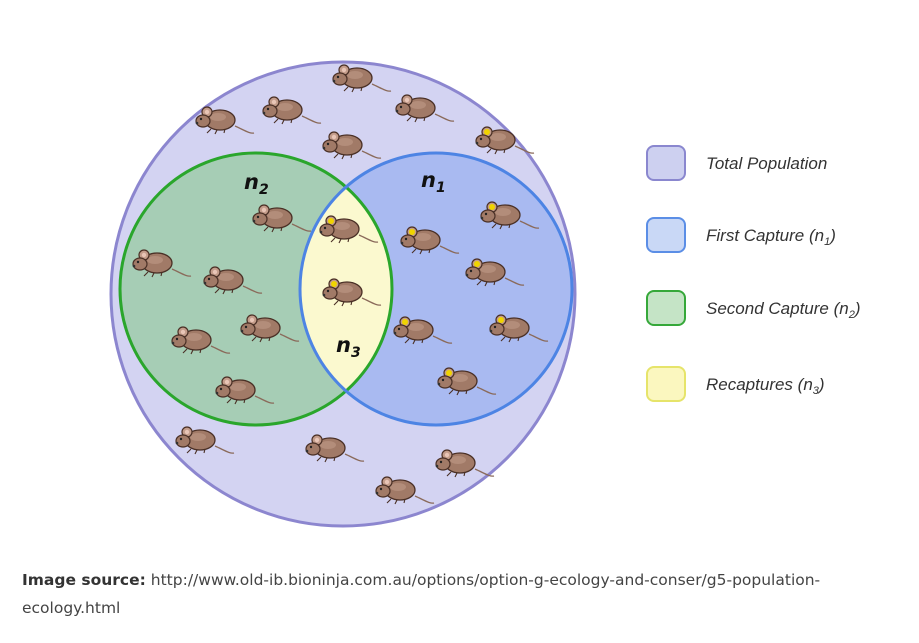 The width and height of the screenshot is (919, 643). Describe the element at coordinates (666, 308) in the screenshot. I see `legend-swatch-second` at that location.